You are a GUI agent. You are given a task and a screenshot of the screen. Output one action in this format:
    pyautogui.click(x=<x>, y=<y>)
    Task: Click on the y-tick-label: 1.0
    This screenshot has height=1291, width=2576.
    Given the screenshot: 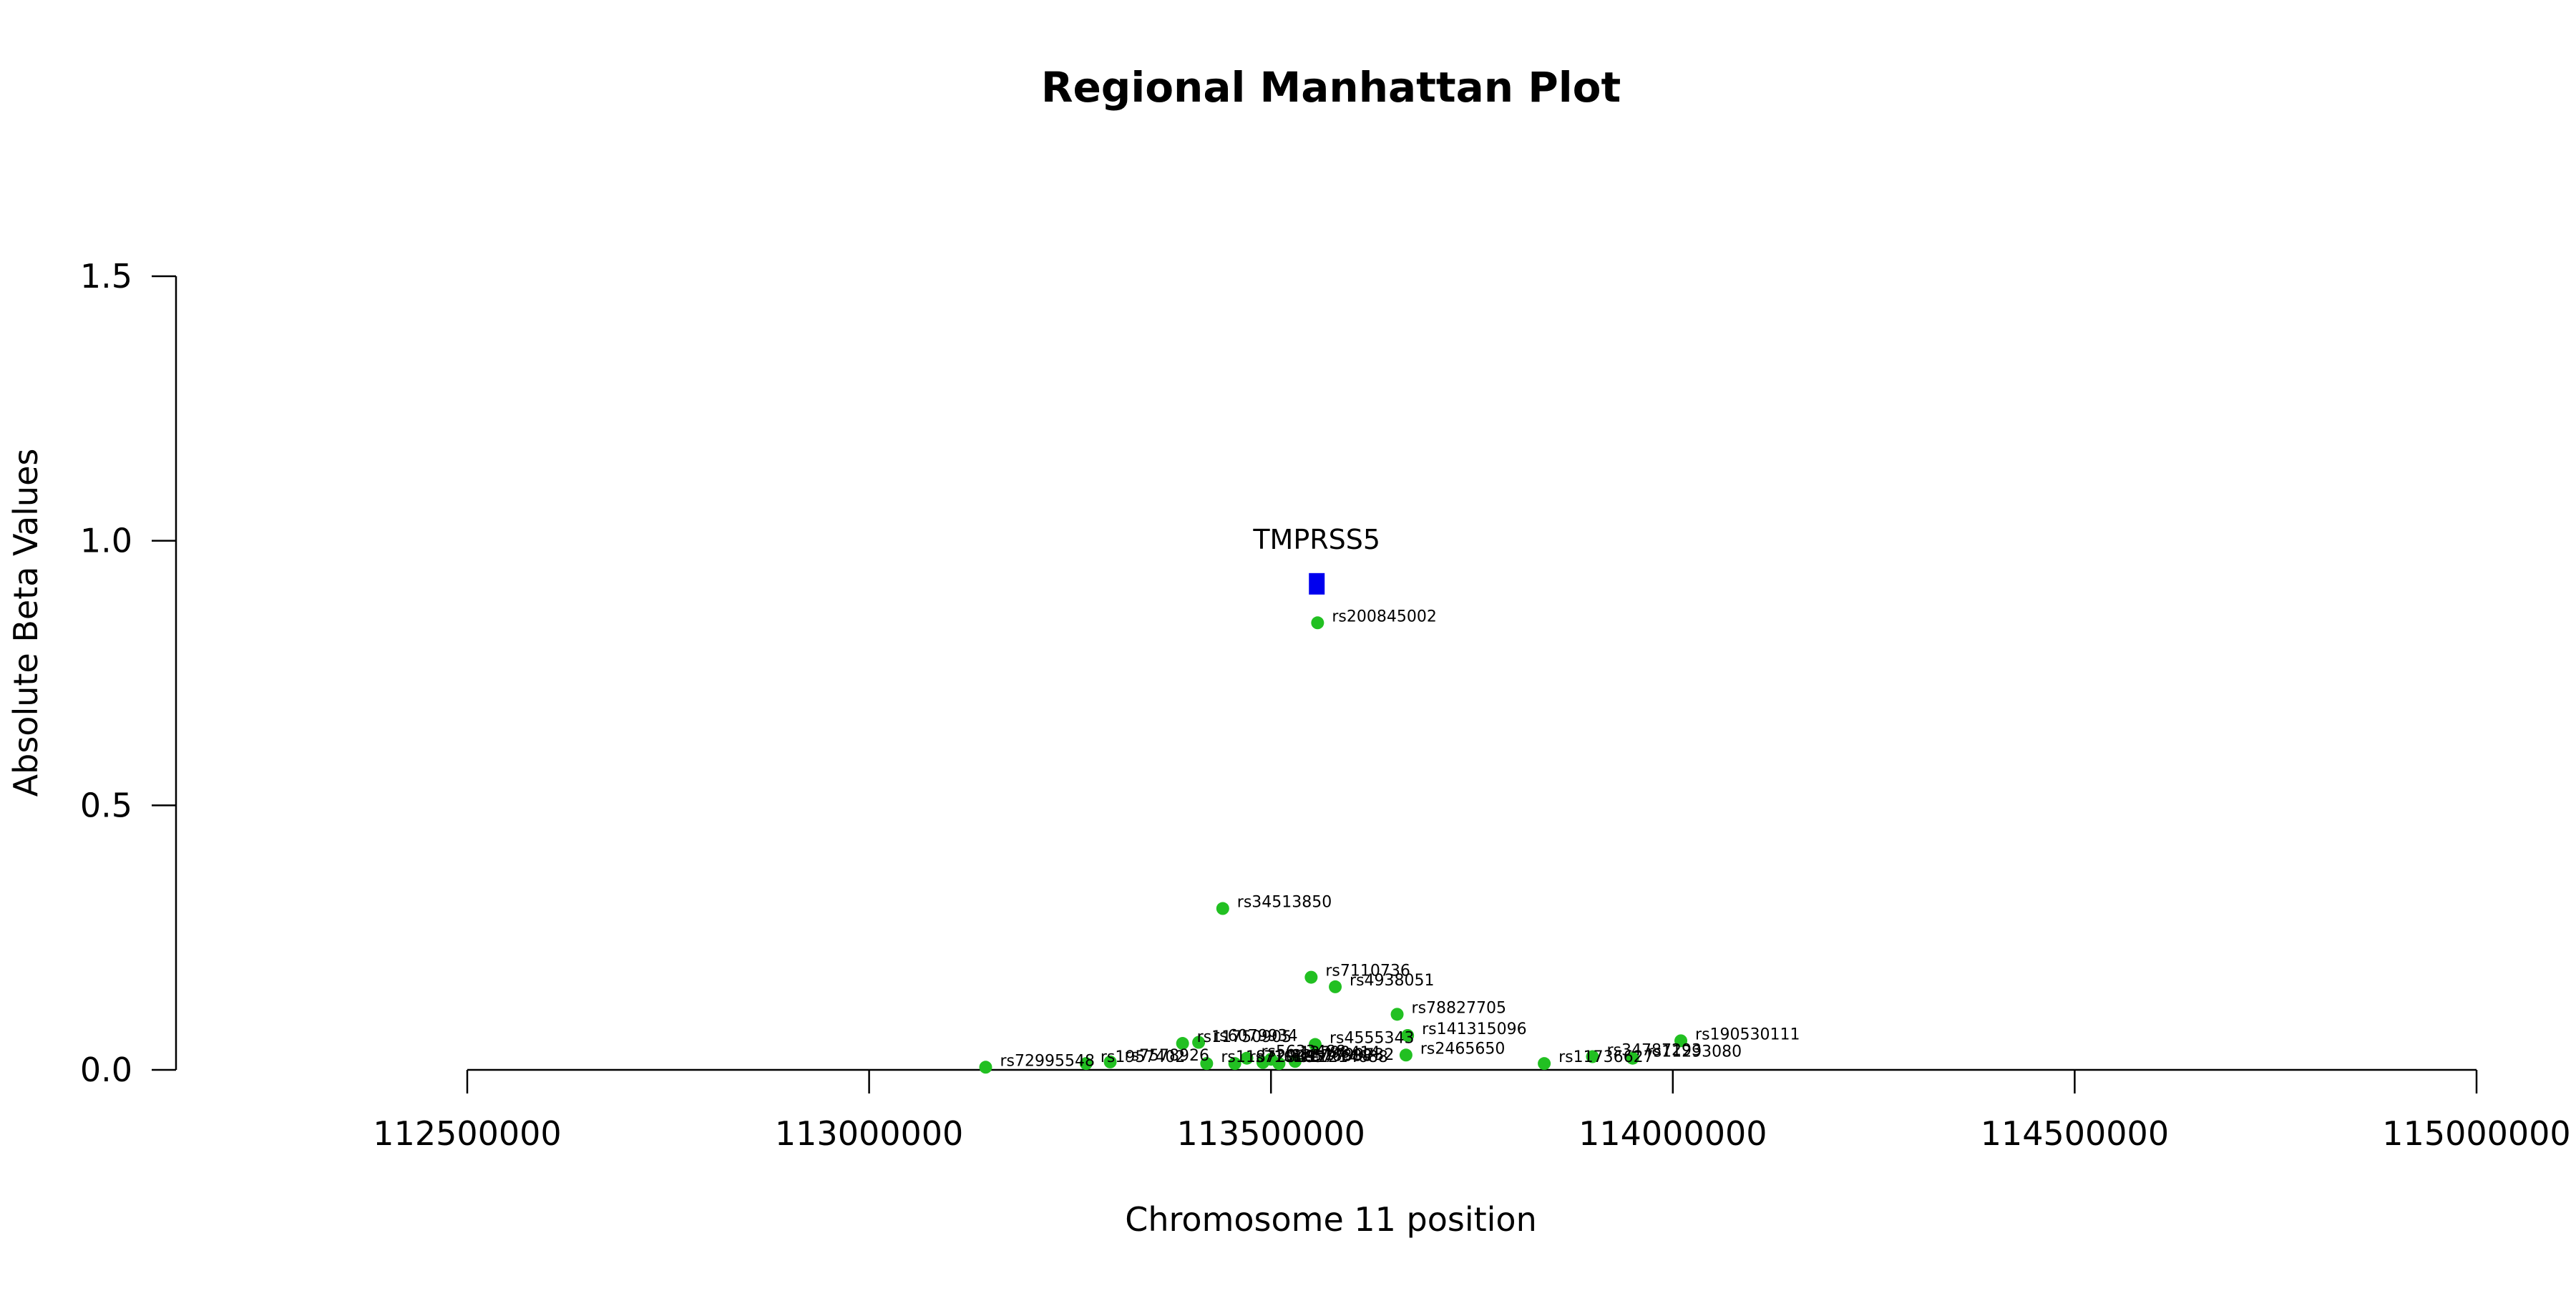 What is the action you would take?
    pyautogui.click(x=106, y=541)
    